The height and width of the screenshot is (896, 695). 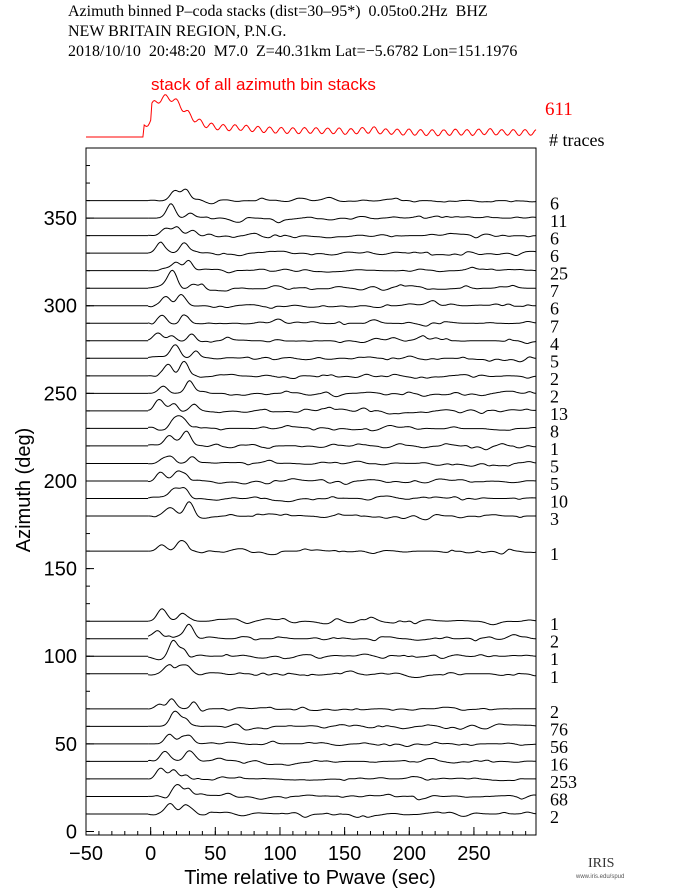 What do you see at coordinates (558, 221) in the screenshot?
I see `trace-count-label: 11` at bounding box center [558, 221].